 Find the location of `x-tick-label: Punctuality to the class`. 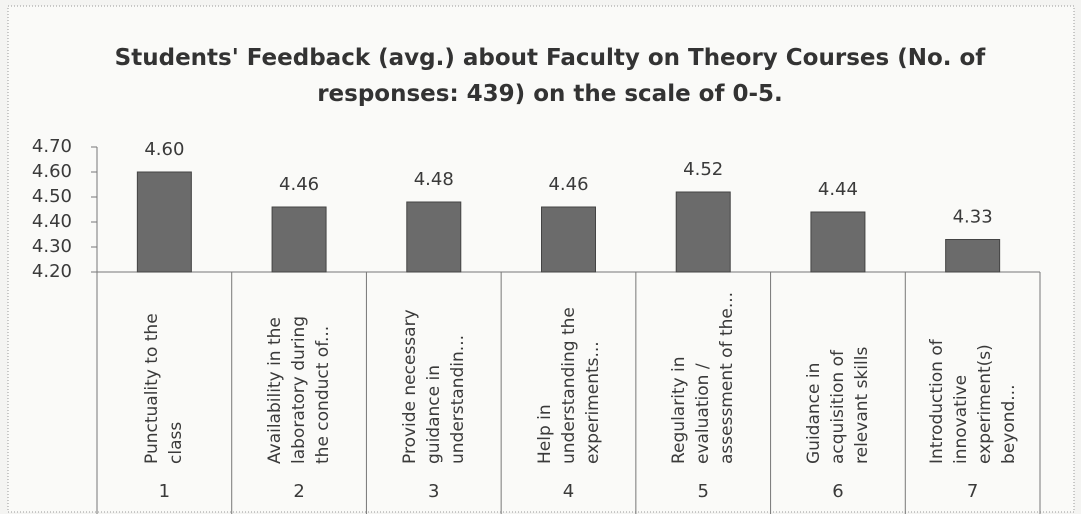

x-tick-label: Punctuality to the class is located at coordinates (164, 388).